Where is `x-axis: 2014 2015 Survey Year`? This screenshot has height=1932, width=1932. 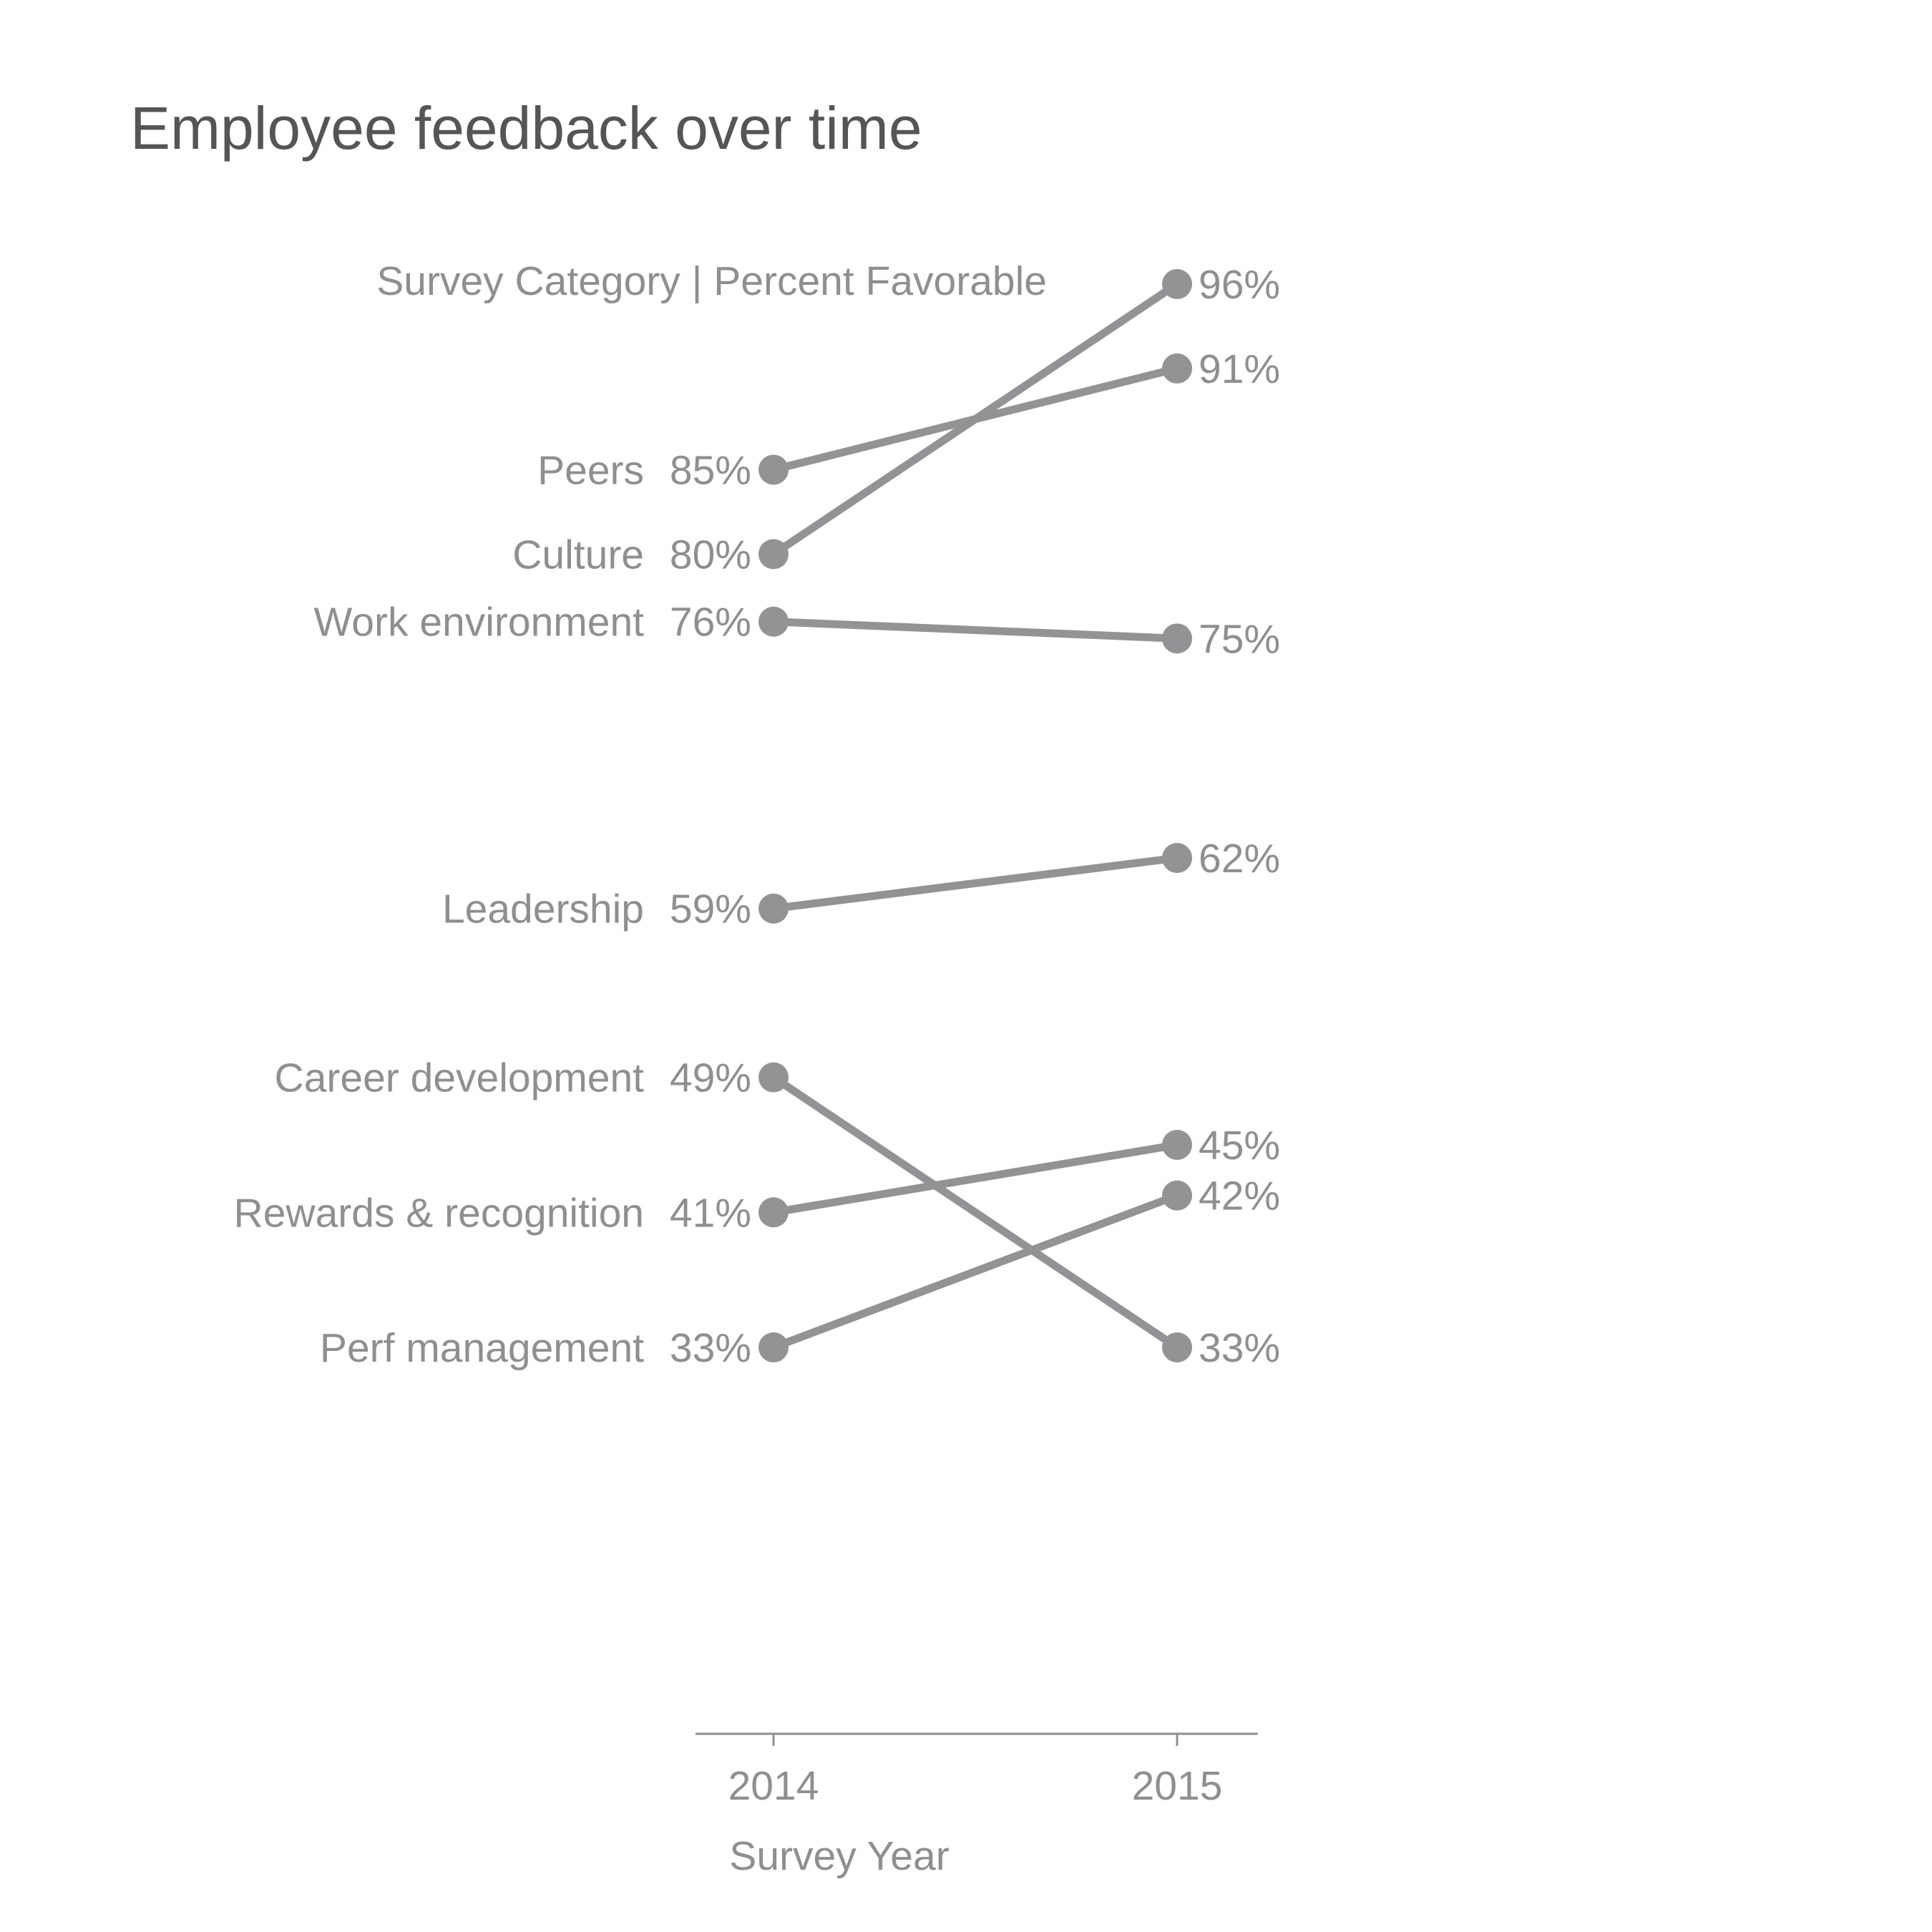 x-axis: 2014 2015 Survey Year is located at coordinates (977, 1805).